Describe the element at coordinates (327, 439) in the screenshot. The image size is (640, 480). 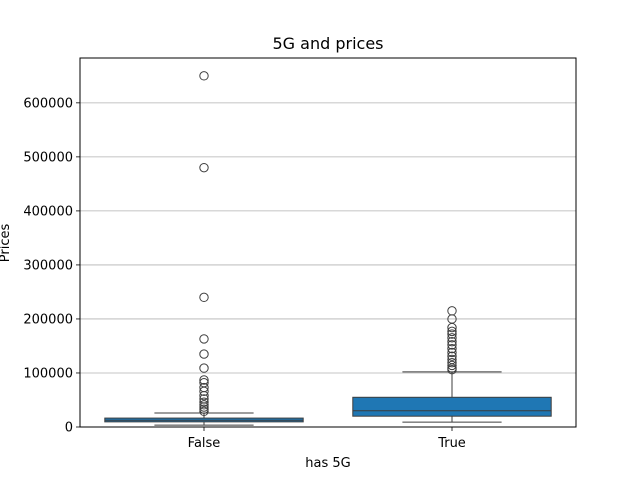
I see `x-axis: False True` at that location.